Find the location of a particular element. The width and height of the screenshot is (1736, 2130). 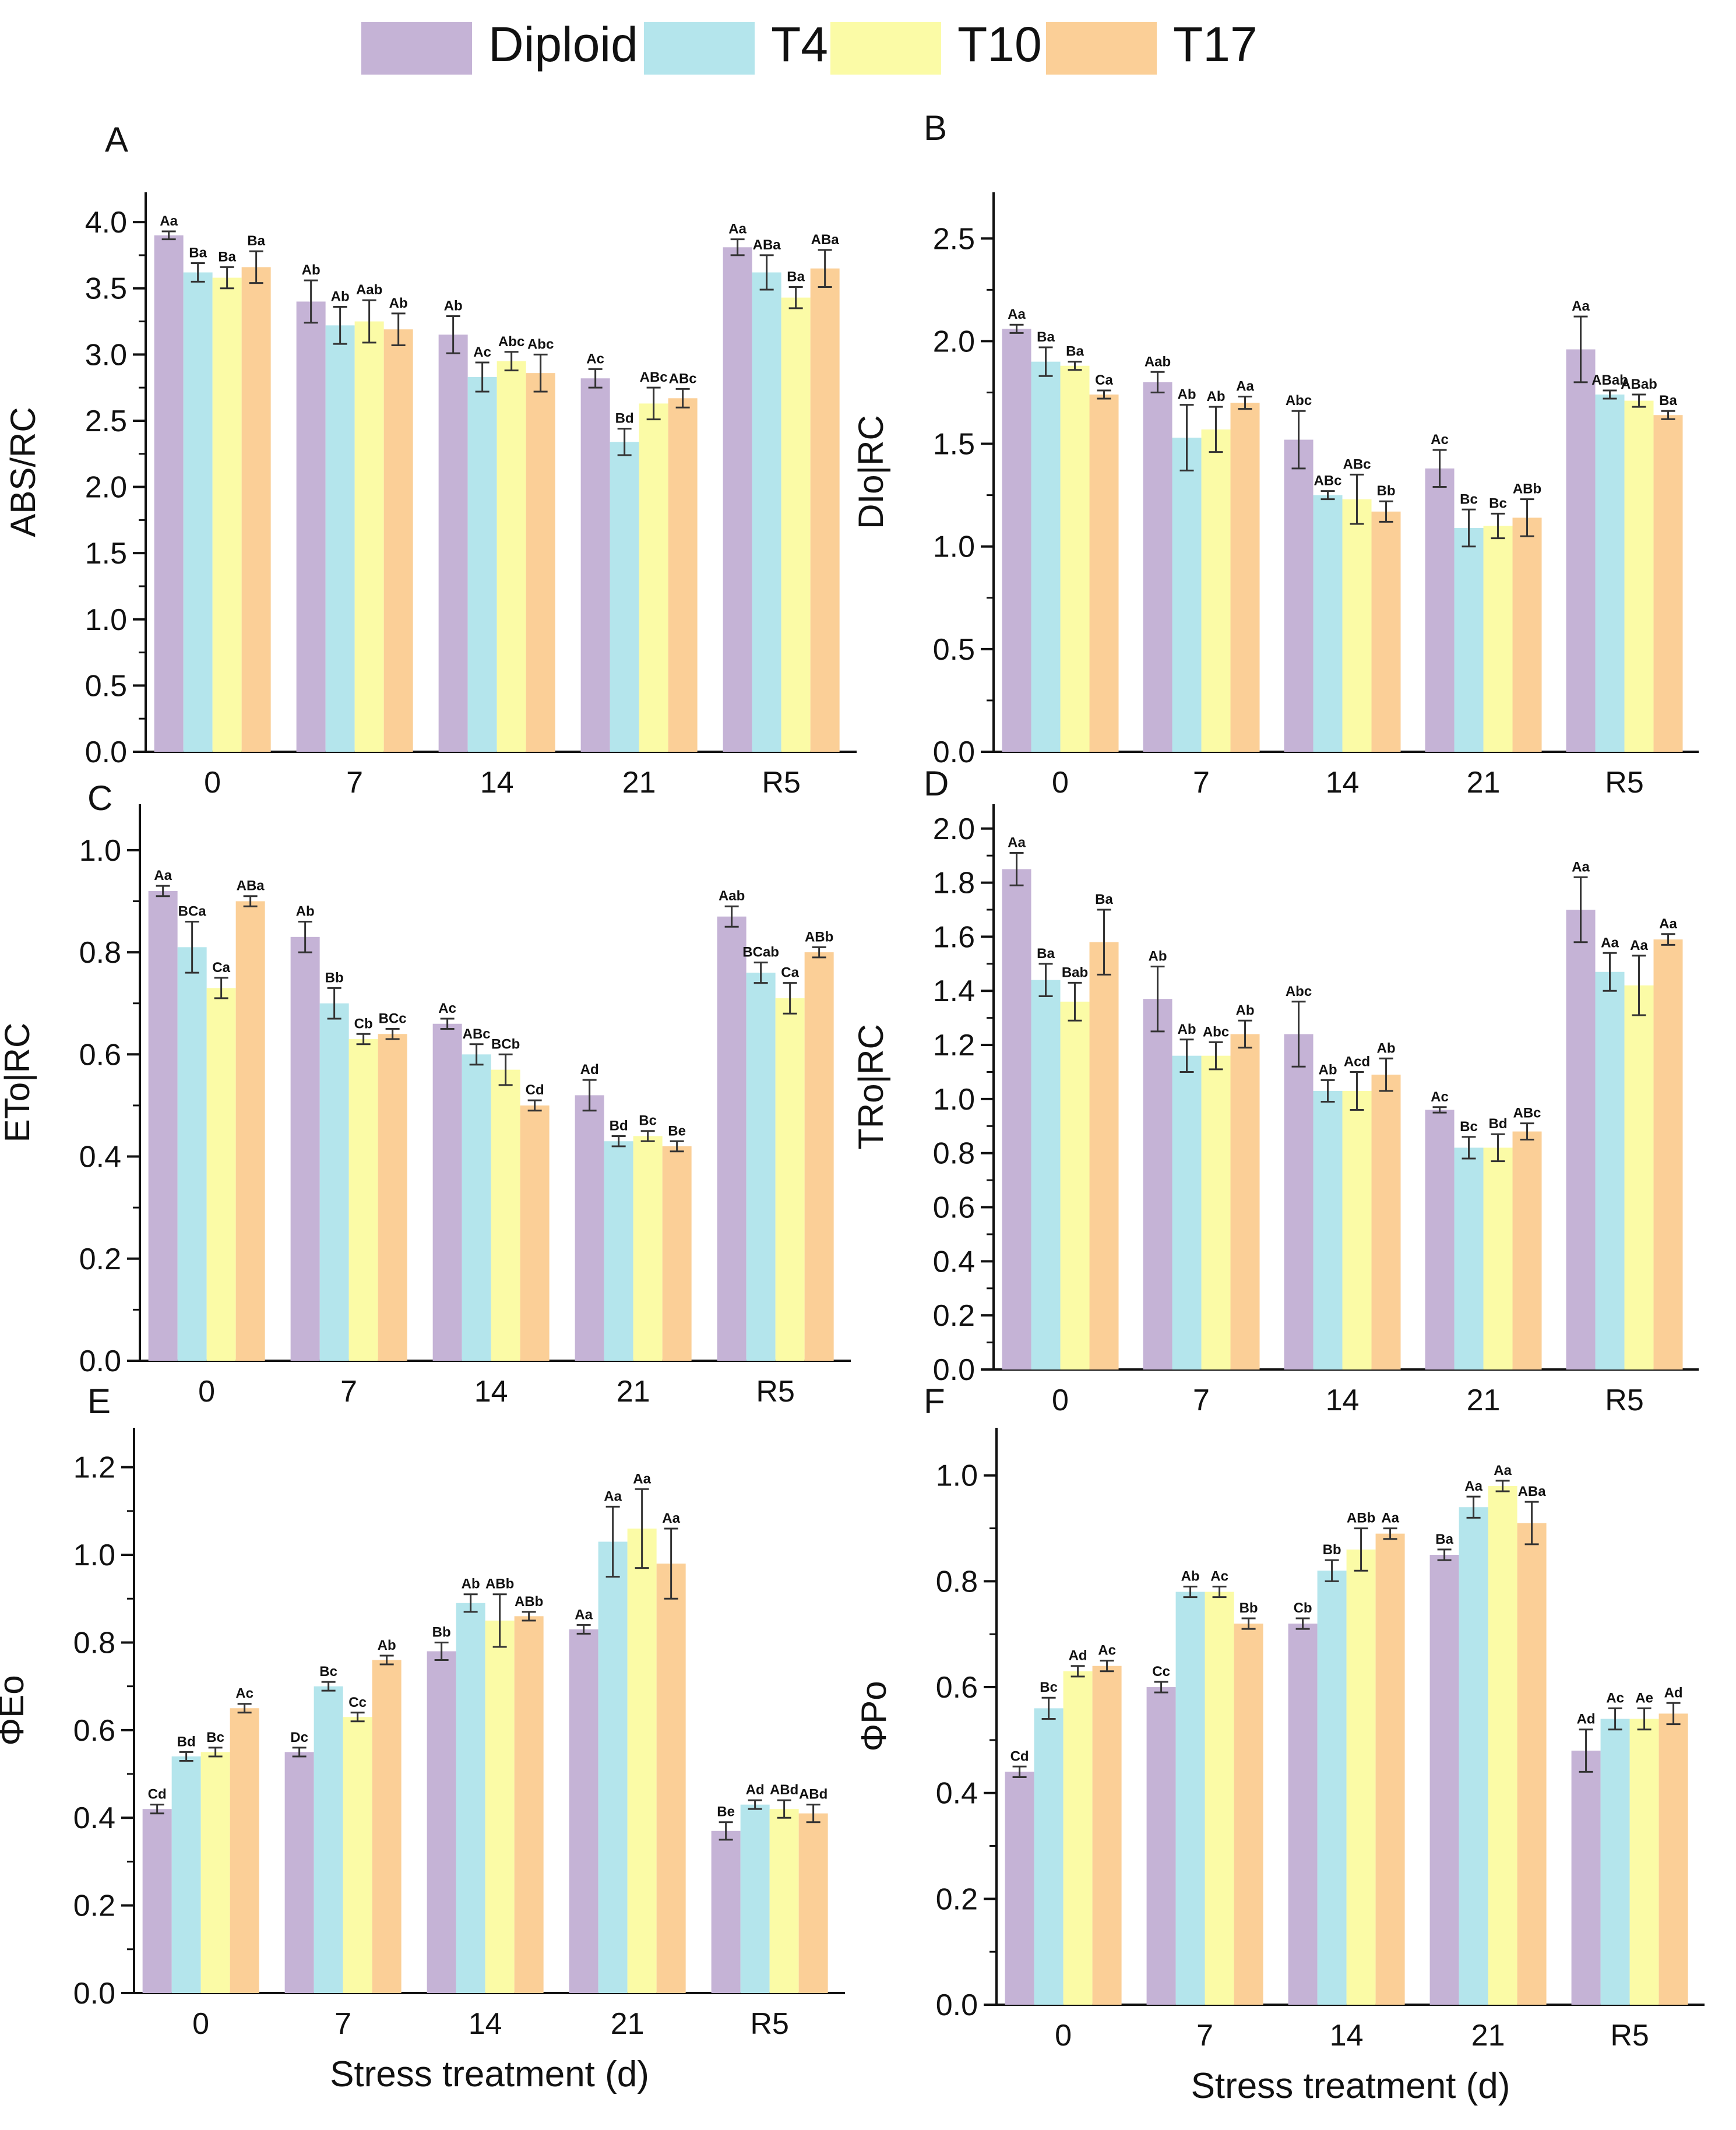

y-tick-label: 1.6 is located at coordinates (954, 937).